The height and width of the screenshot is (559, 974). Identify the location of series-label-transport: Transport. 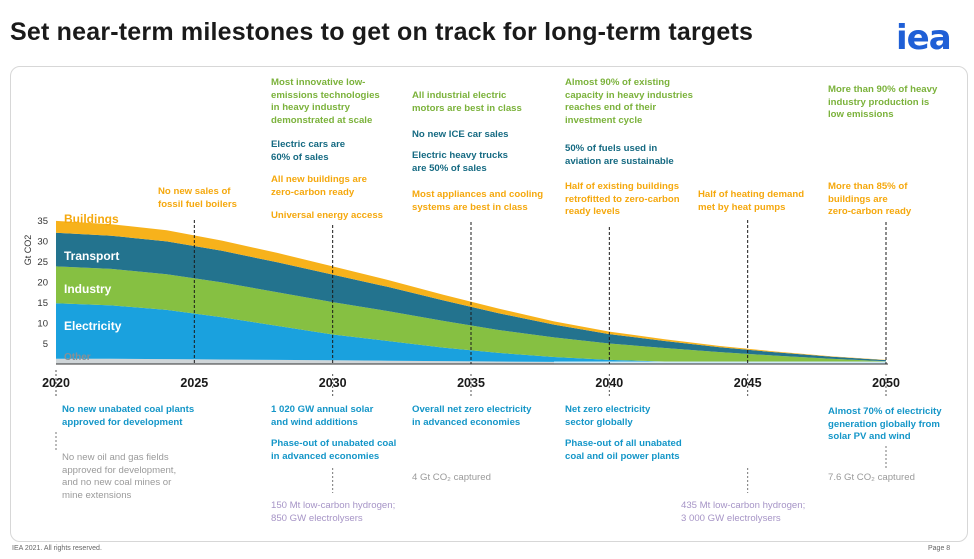
(91, 256).